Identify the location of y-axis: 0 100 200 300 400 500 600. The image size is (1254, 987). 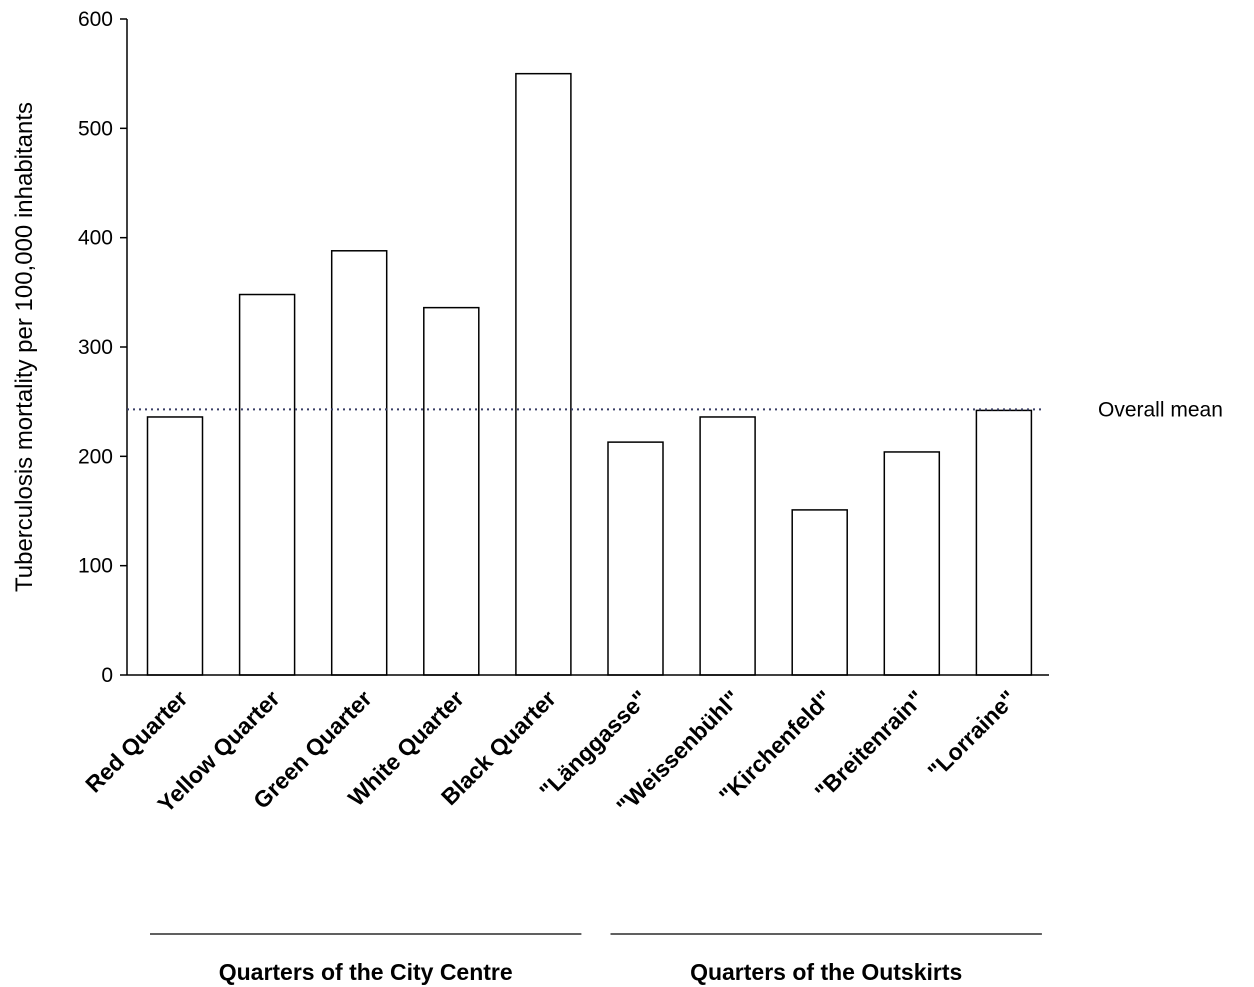
(103, 347).